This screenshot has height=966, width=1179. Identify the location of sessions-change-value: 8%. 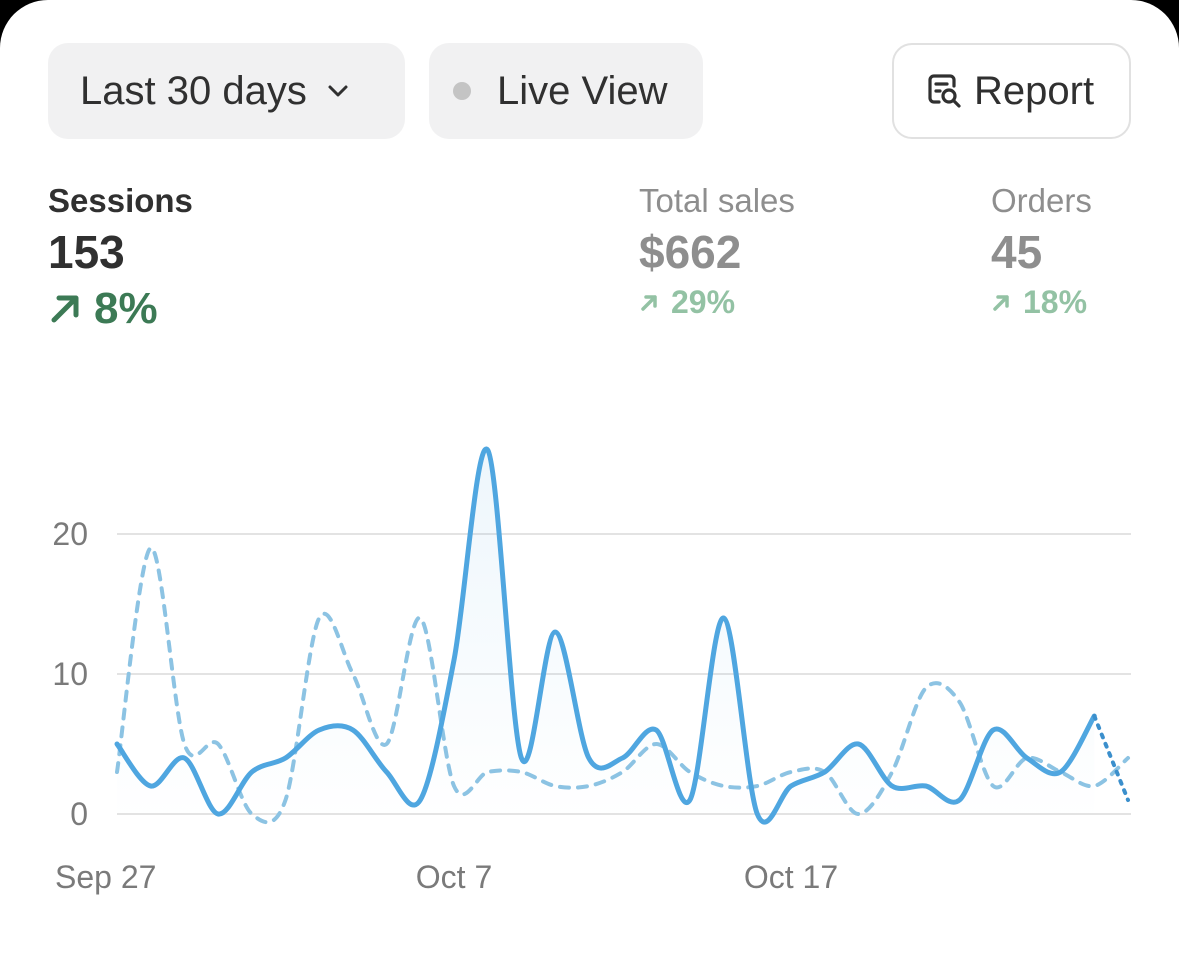
(126, 308).